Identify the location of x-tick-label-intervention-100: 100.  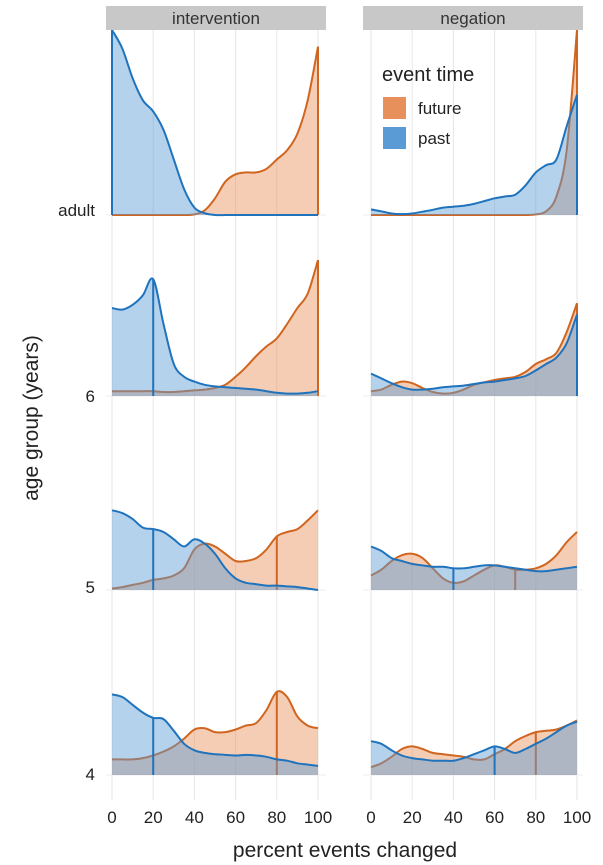
(318, 817).